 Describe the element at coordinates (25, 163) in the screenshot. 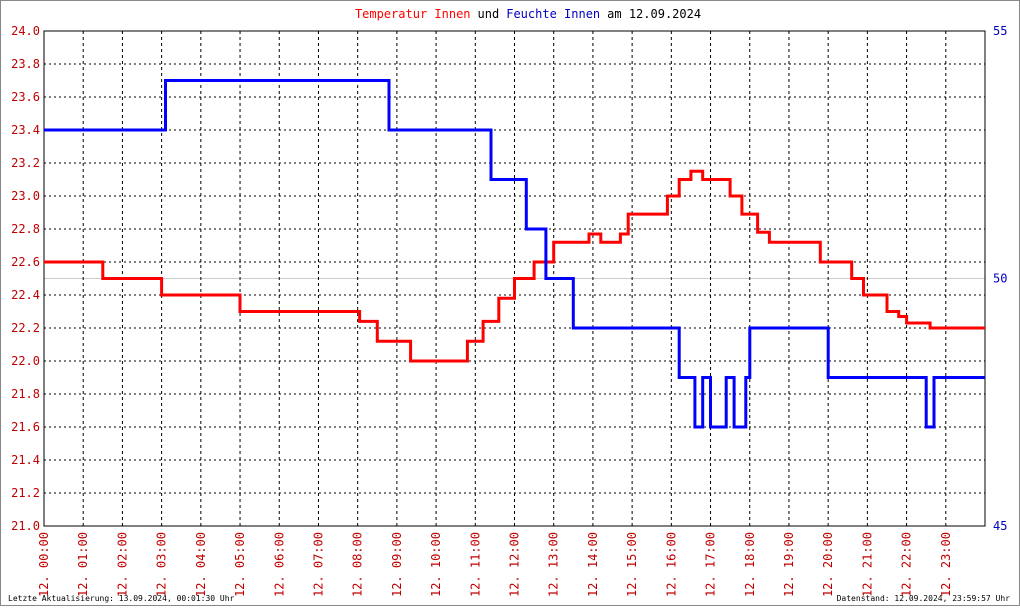

I see `y-tick-label: 23.2` at that location.